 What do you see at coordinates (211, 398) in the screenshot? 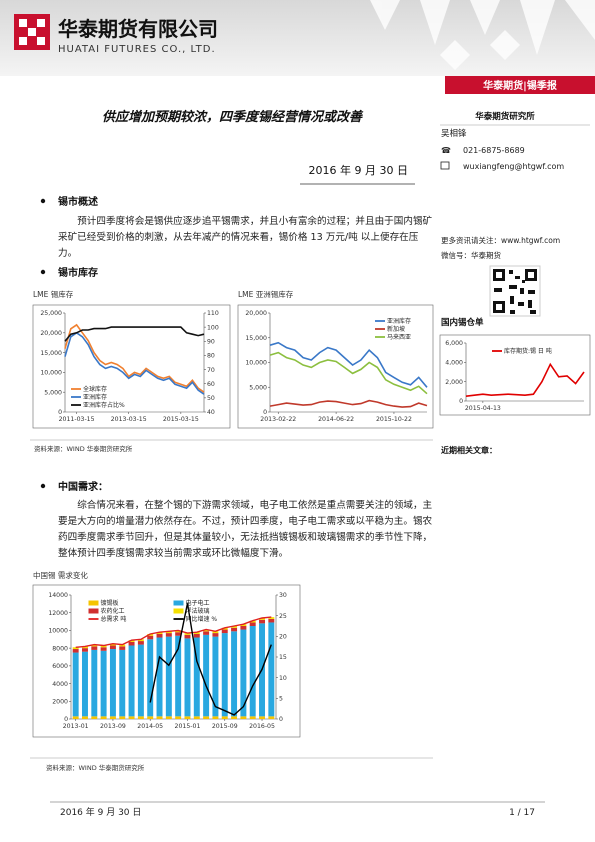
I see `y2-tick-label: 50` at bounding box center [211, 398].